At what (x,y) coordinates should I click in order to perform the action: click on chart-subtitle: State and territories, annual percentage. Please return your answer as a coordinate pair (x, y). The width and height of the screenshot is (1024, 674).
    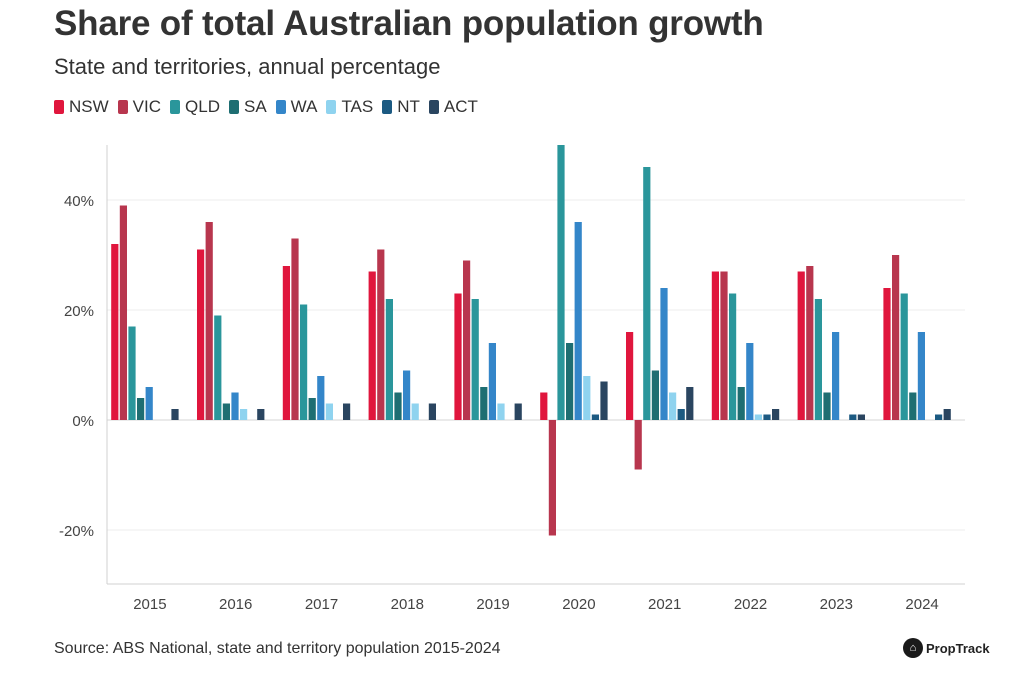
    Looking at the image, I should click on (247, 66).